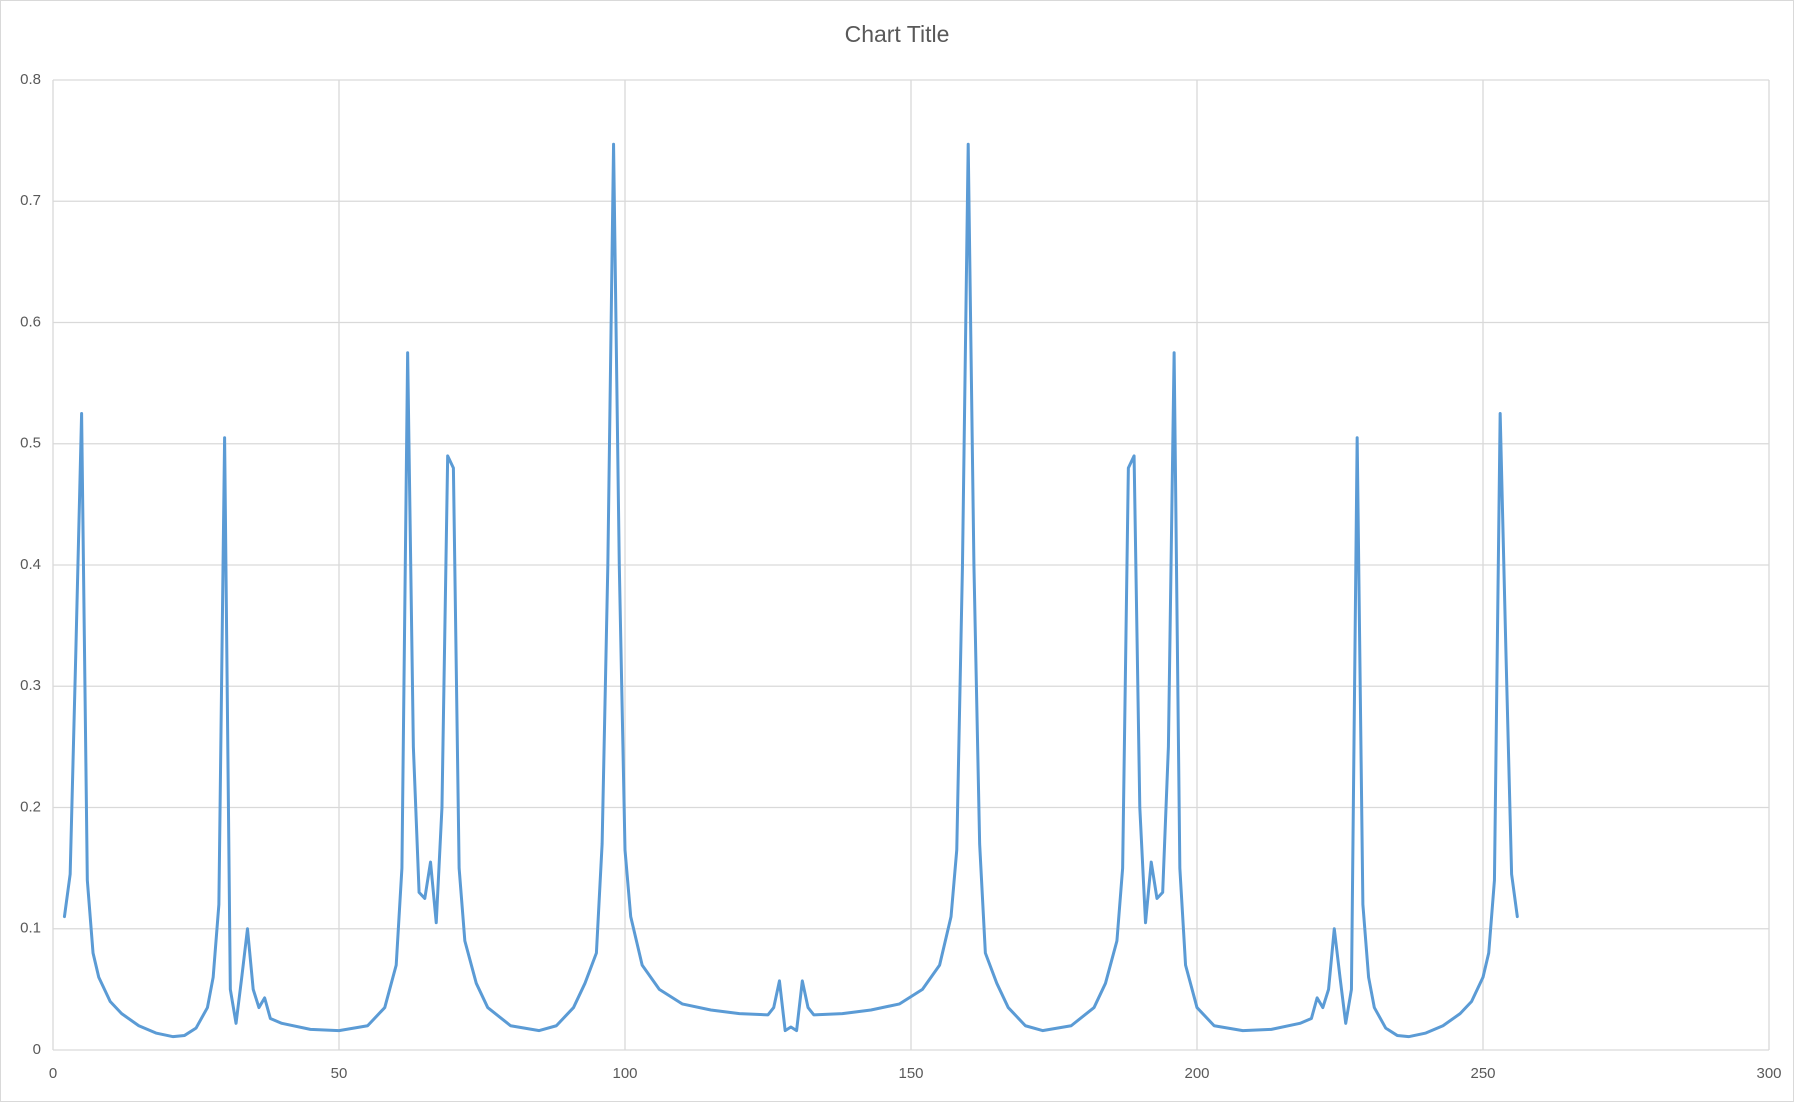 The width and height of the screenshot is (1794, 1102). What do you see at coordinates (30, 806) in the screenshot?
I see `y-tick-label: 0.2` at bounding box center [30, 806].